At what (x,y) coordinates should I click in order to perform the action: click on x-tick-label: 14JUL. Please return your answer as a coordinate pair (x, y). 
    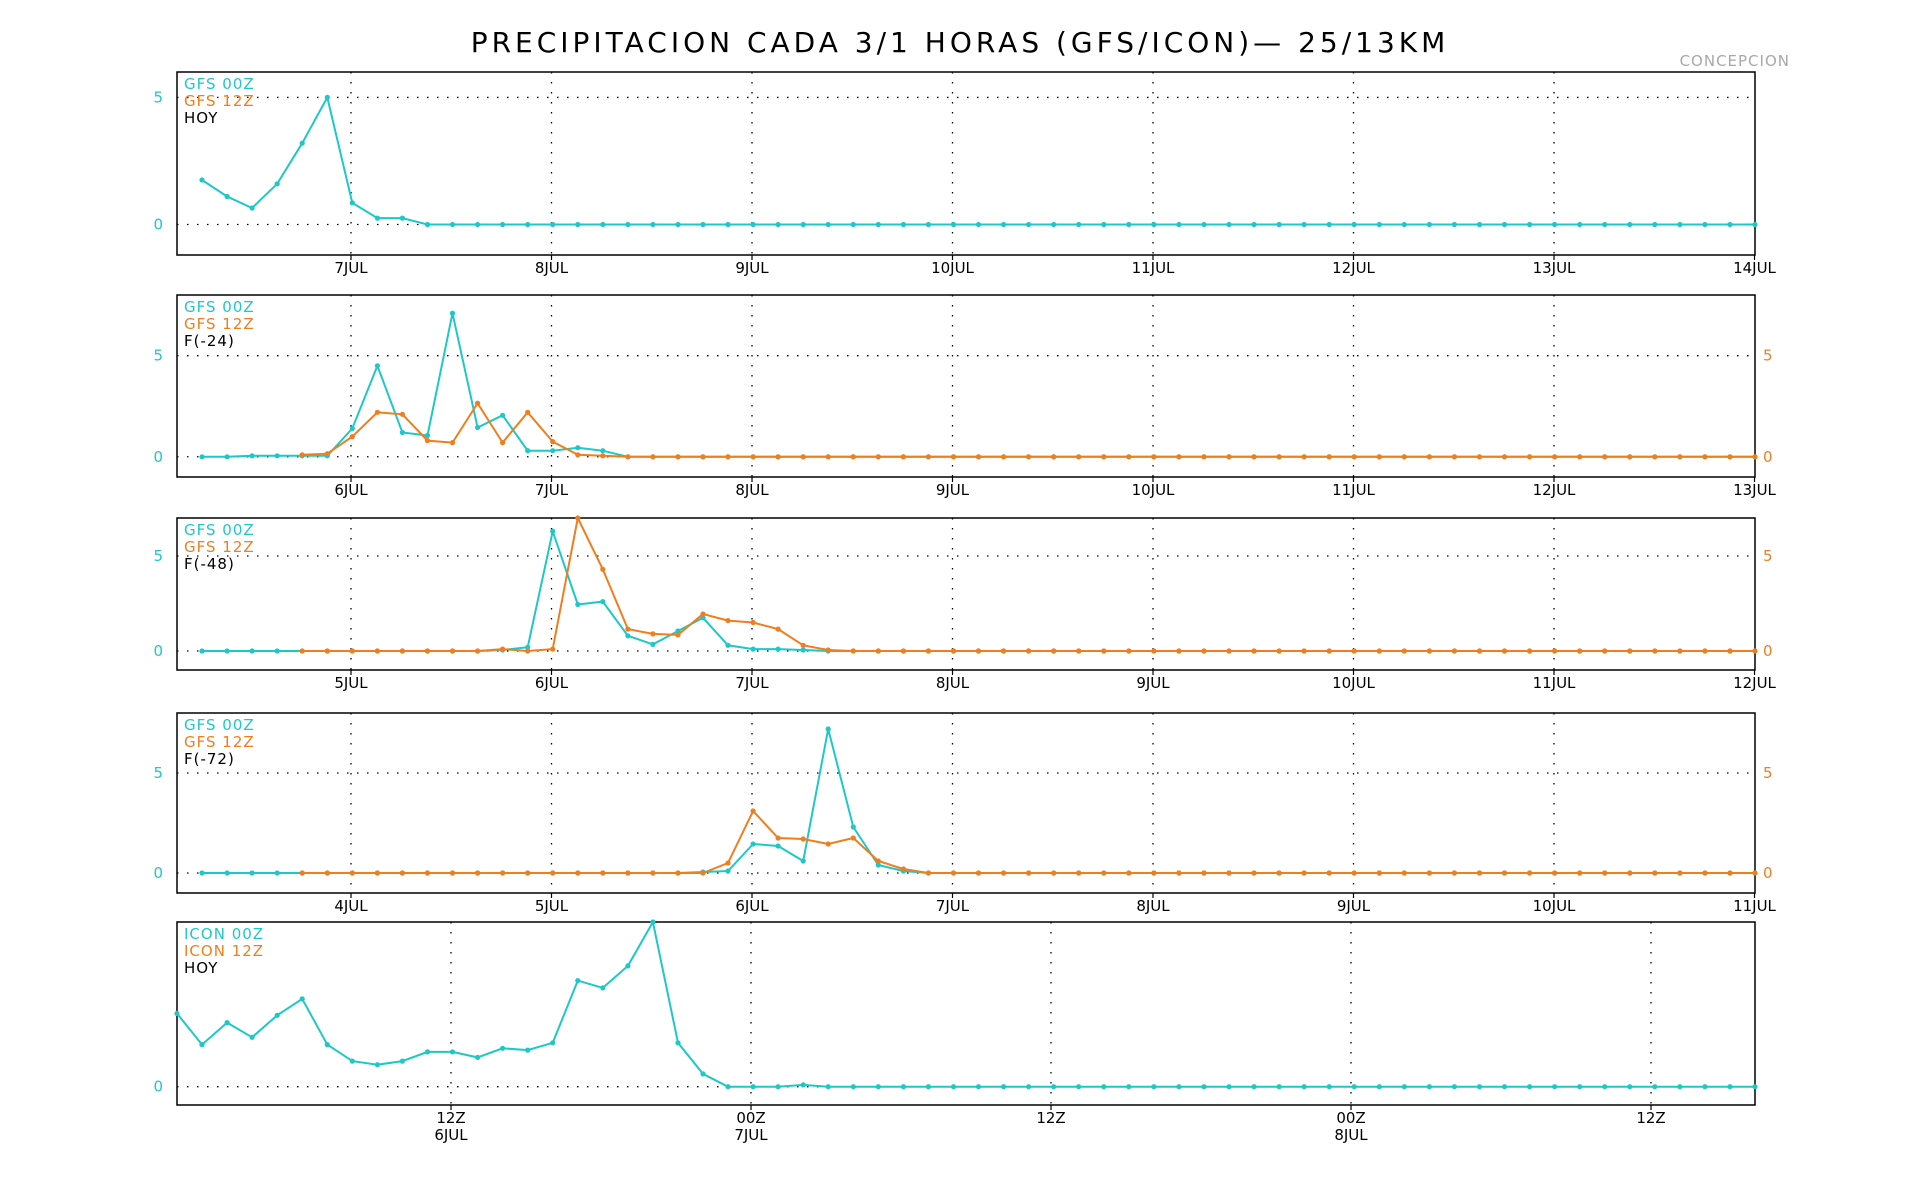
    Looking at the image, I should click on (1754, 268).